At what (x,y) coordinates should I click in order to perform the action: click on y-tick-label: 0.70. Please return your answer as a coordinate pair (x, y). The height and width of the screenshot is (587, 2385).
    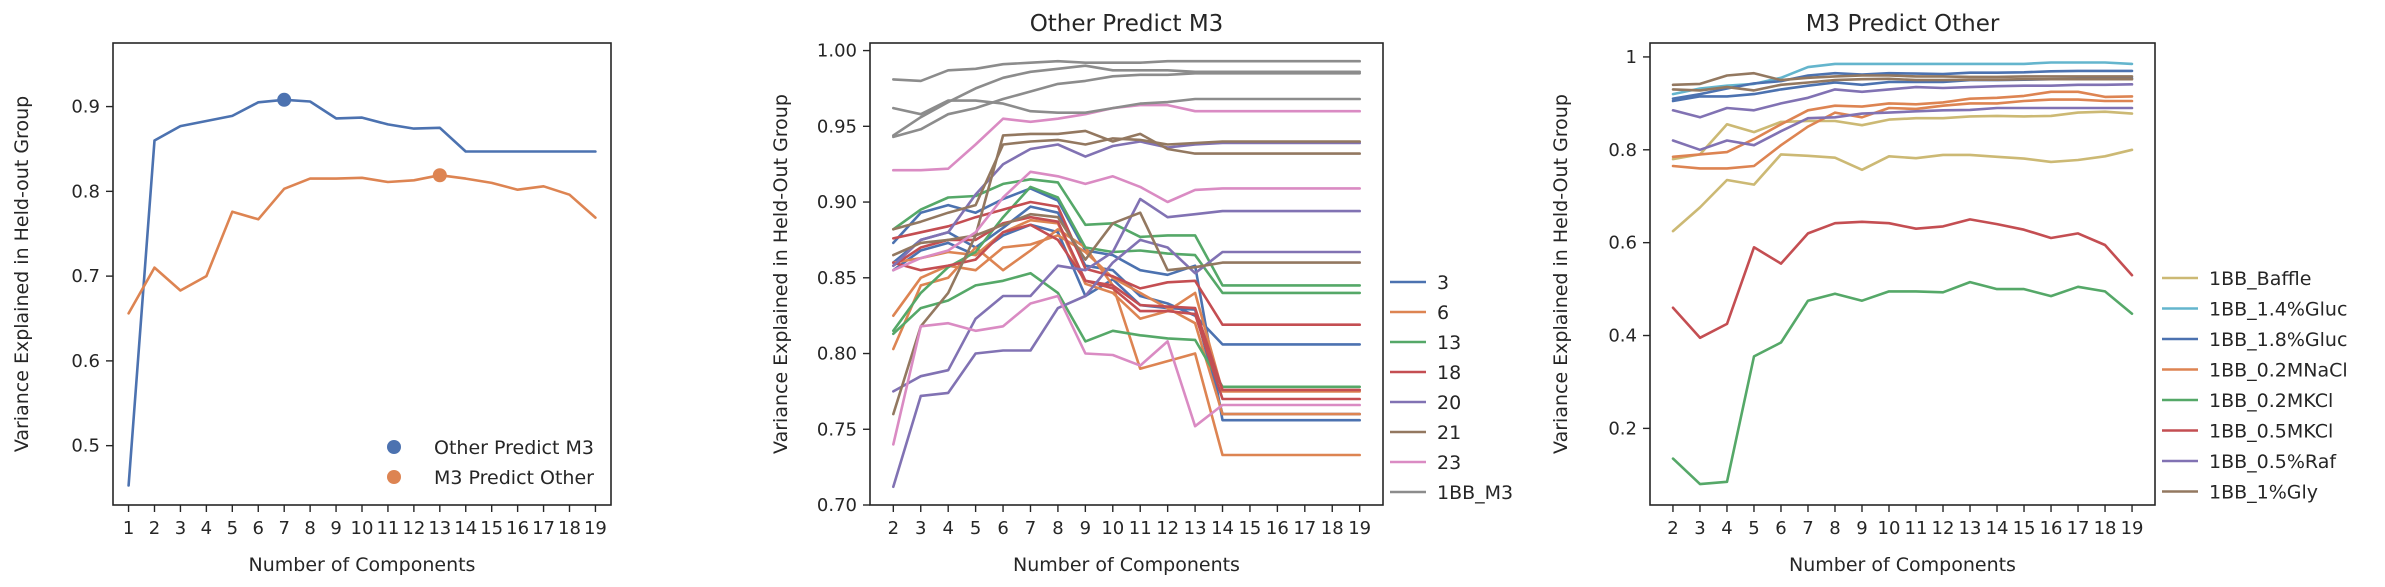
    Looking at the image, I should click on (837, 505).